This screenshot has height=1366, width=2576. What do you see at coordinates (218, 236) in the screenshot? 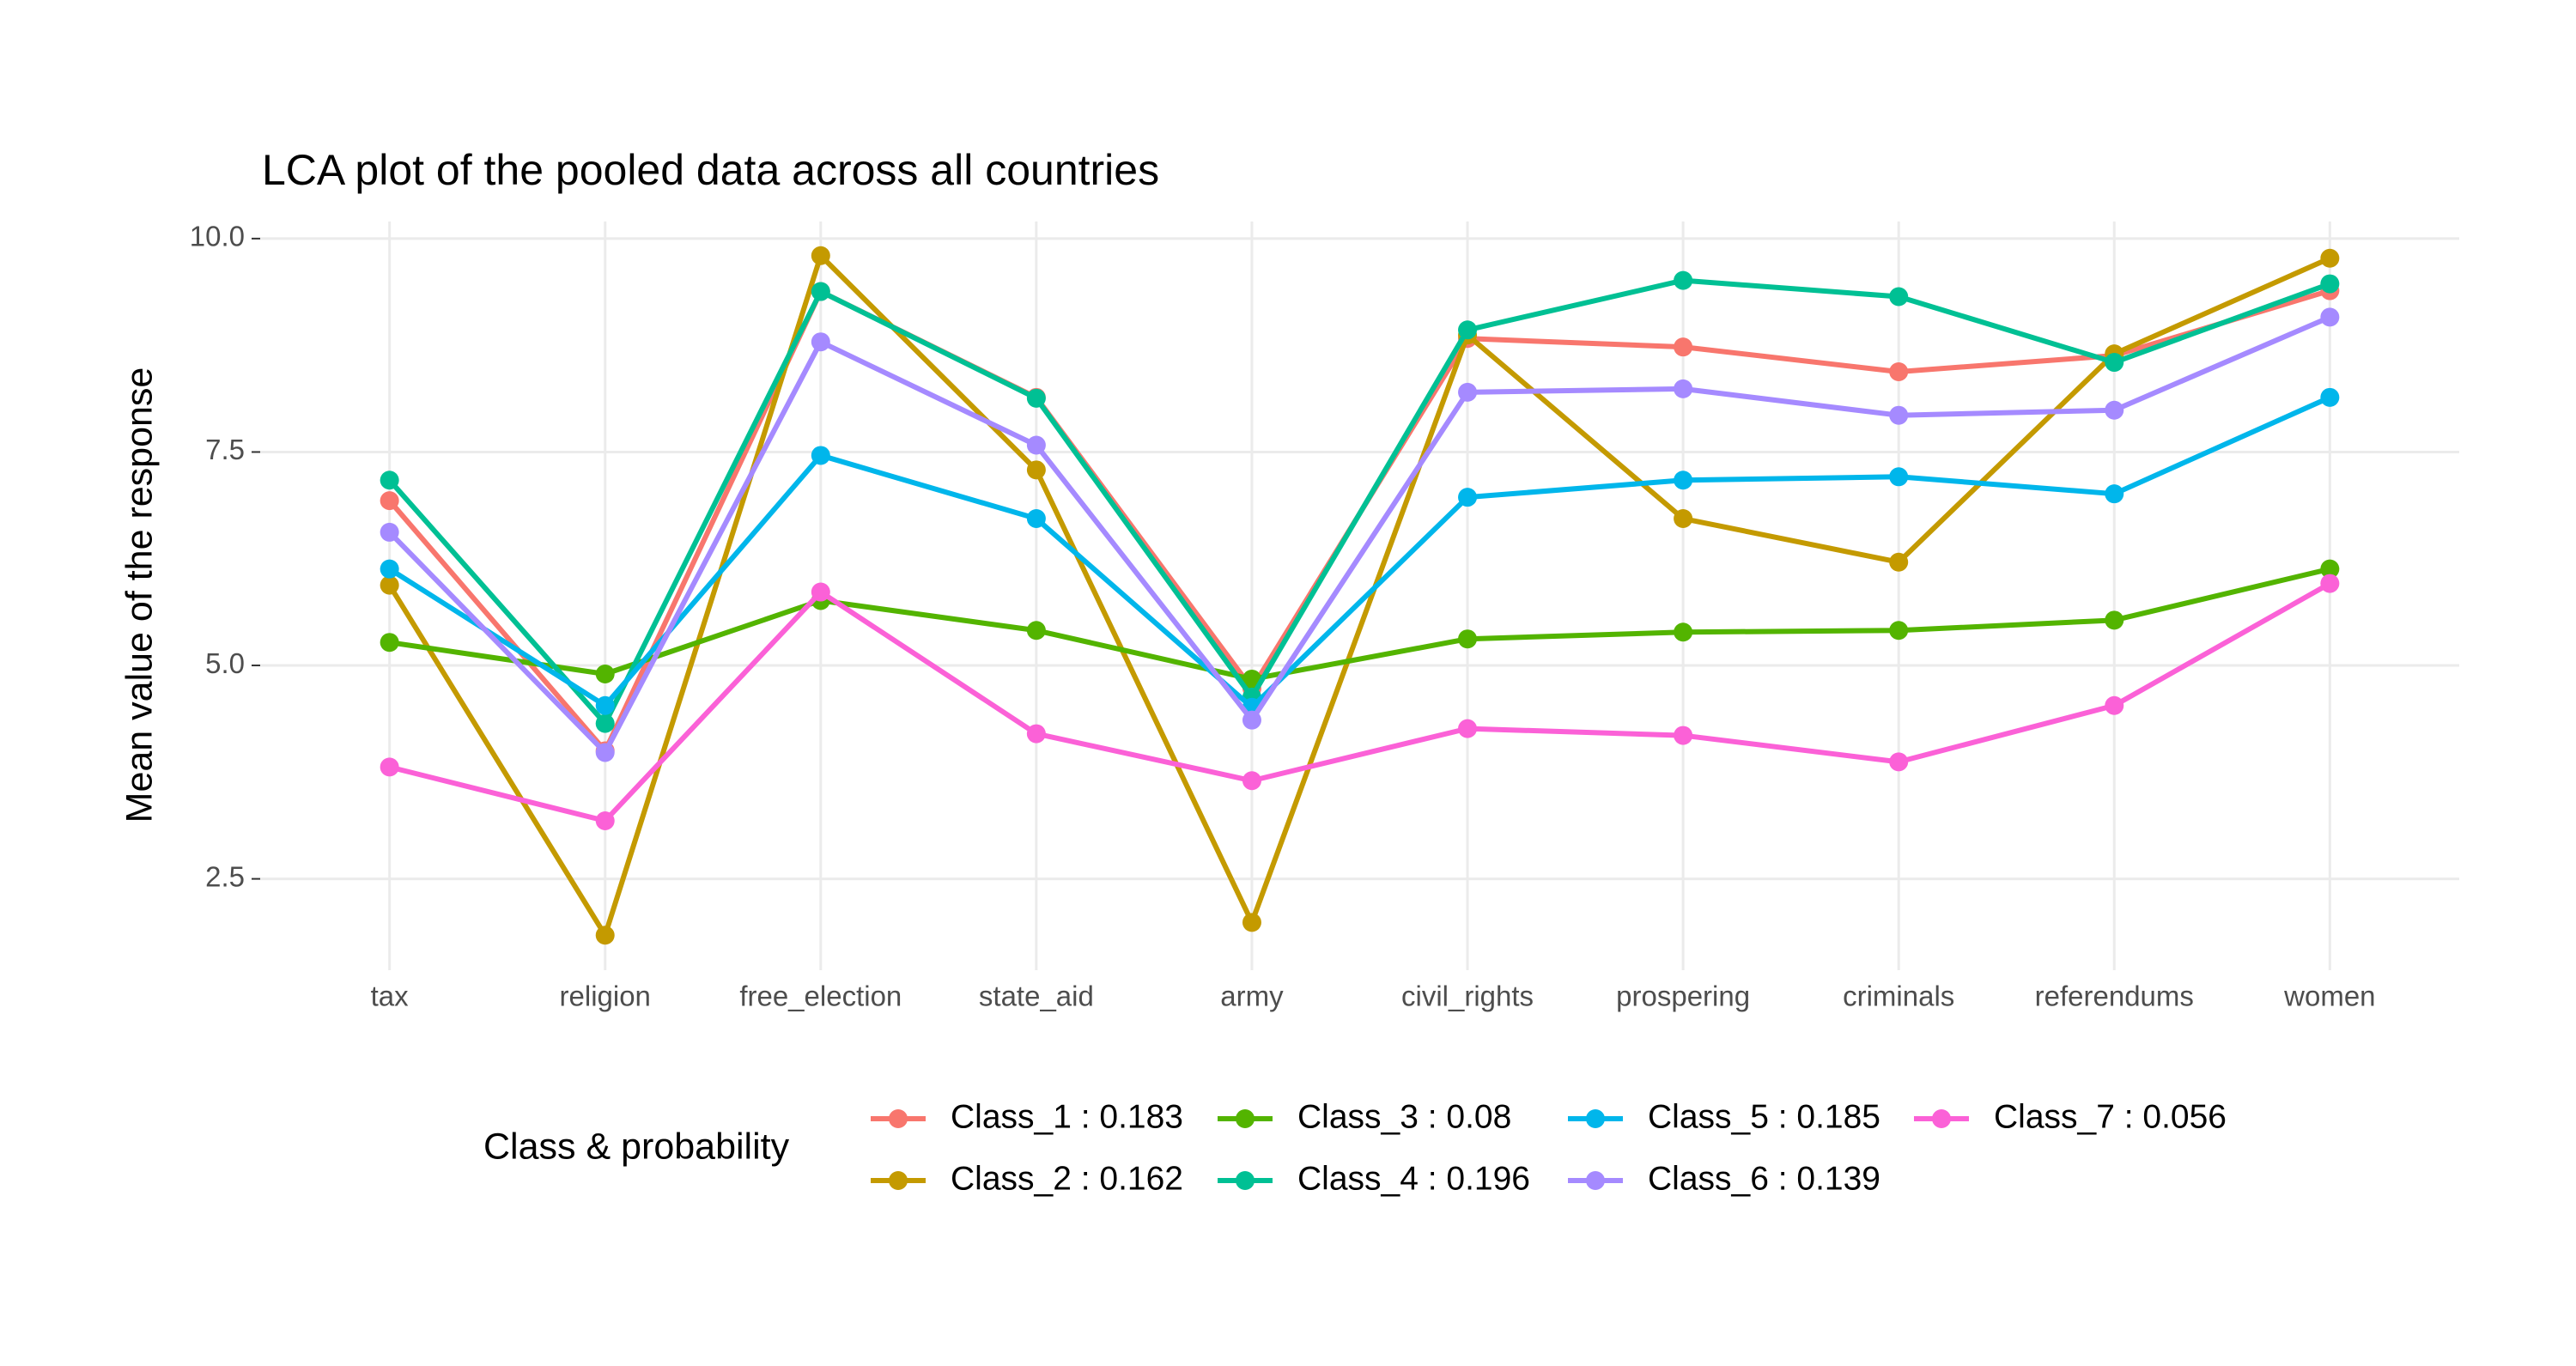
I see `y-tick-label: 10.0` at bounding box center [218, 236].